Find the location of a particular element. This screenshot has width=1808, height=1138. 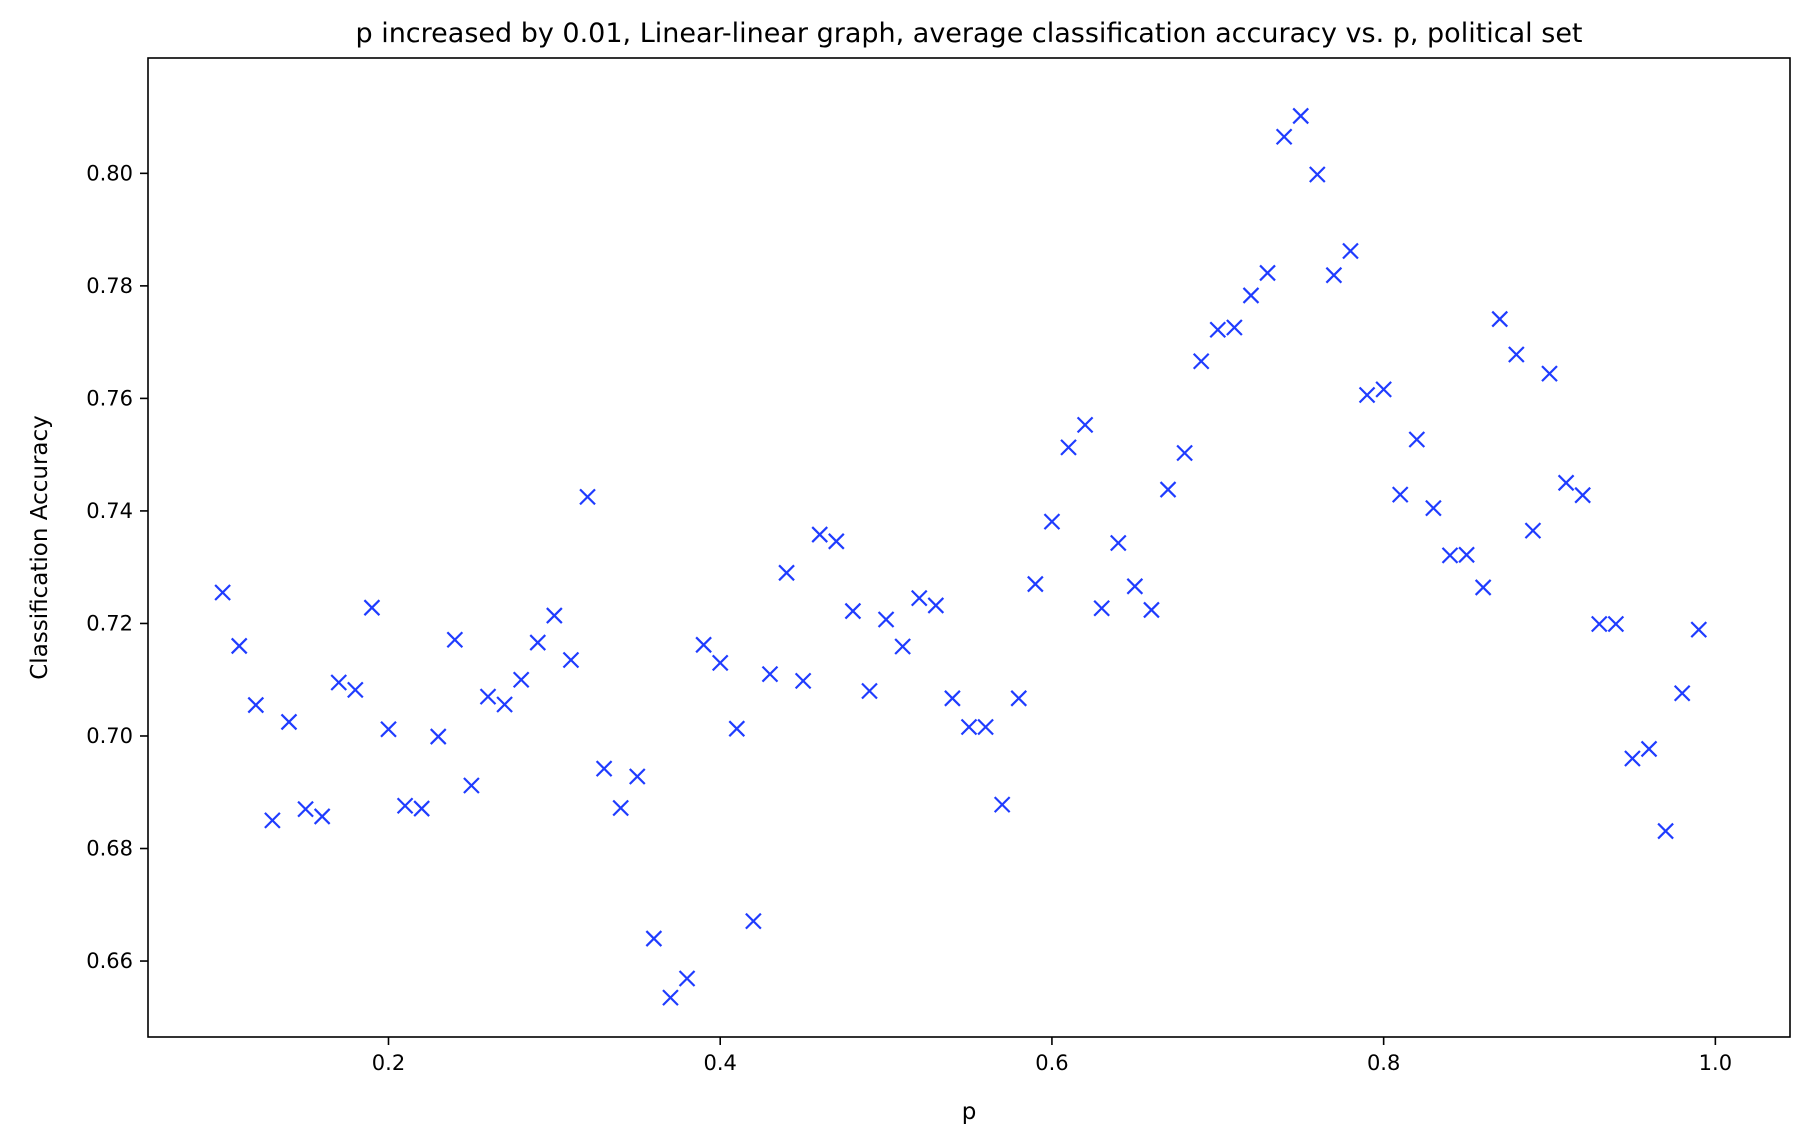

y-tick-label: 0.66 is located at coordinates (109, 961).